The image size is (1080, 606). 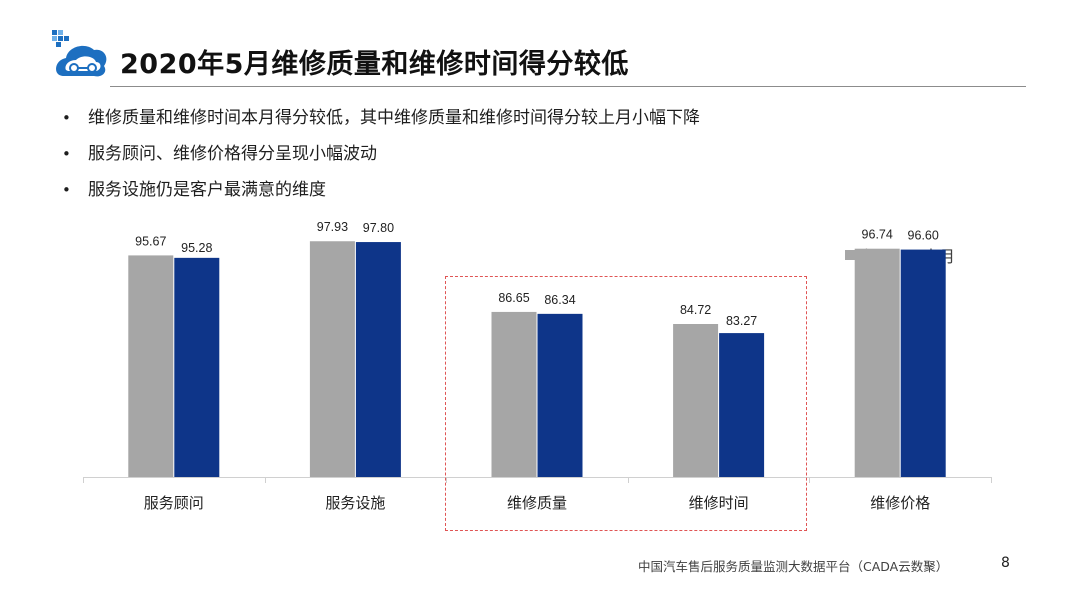 I want to click on data-label: 97.93, so click(x=332, y=227).